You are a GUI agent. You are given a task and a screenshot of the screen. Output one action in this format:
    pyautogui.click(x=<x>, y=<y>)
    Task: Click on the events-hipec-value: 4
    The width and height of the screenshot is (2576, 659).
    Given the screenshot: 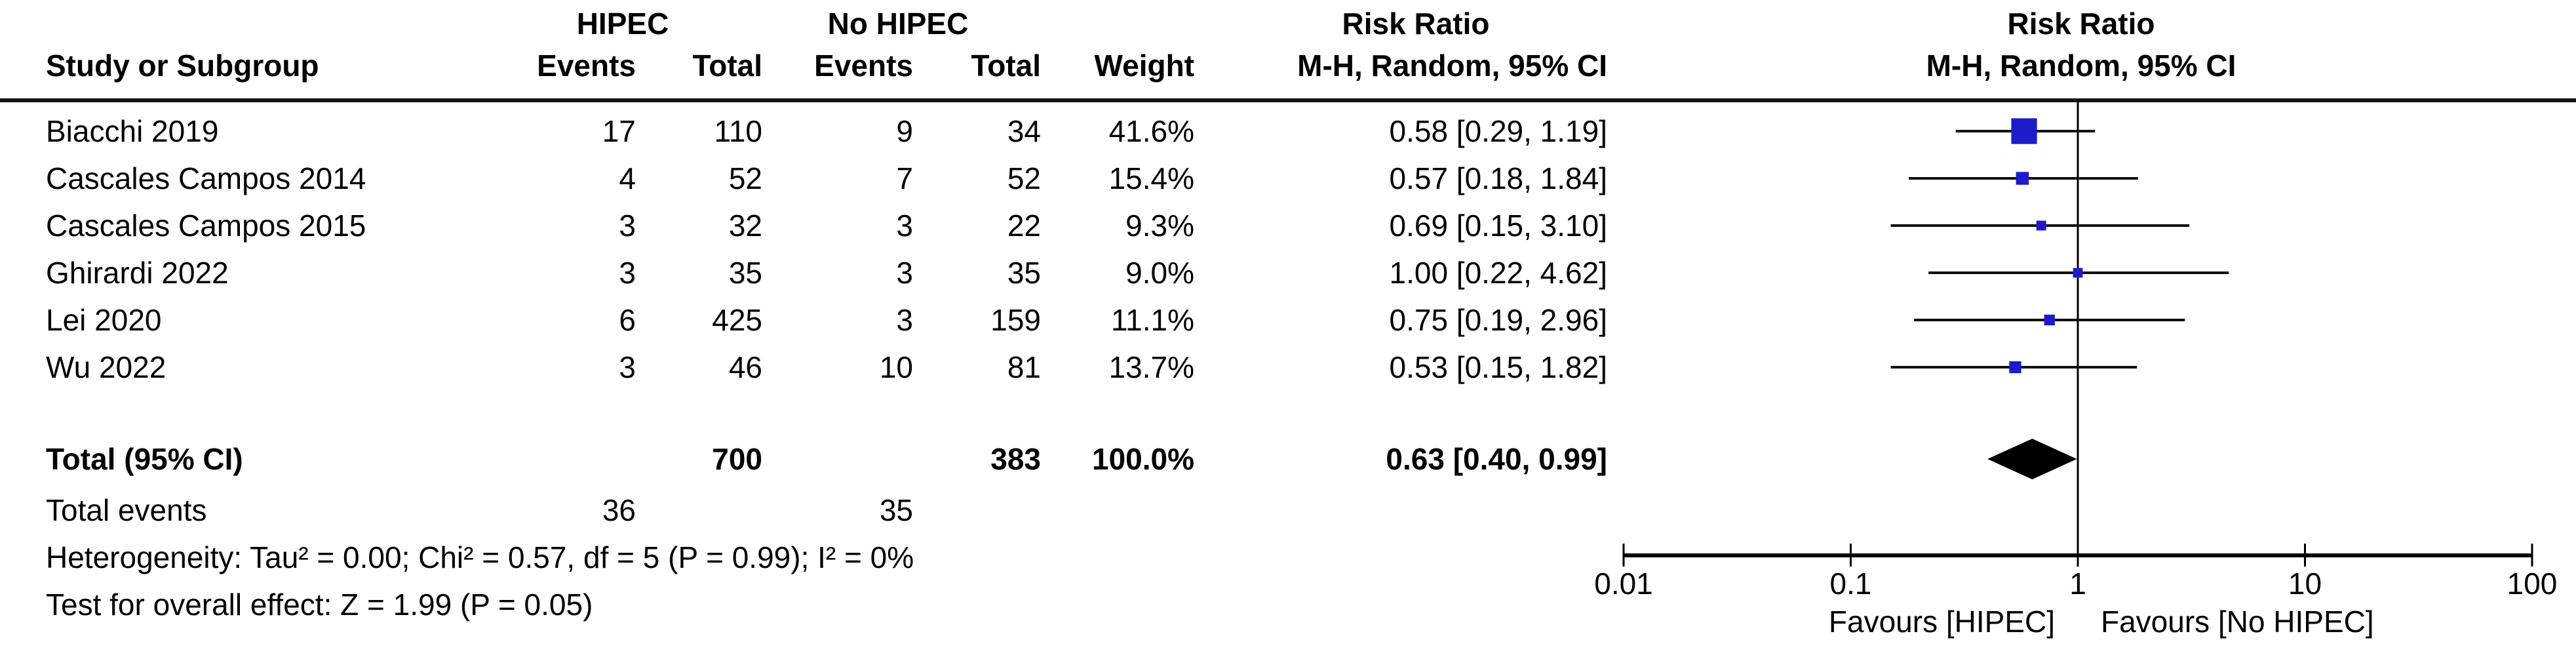 What is the action you would take?
    pyautogui.click(x=627, y=178)
    